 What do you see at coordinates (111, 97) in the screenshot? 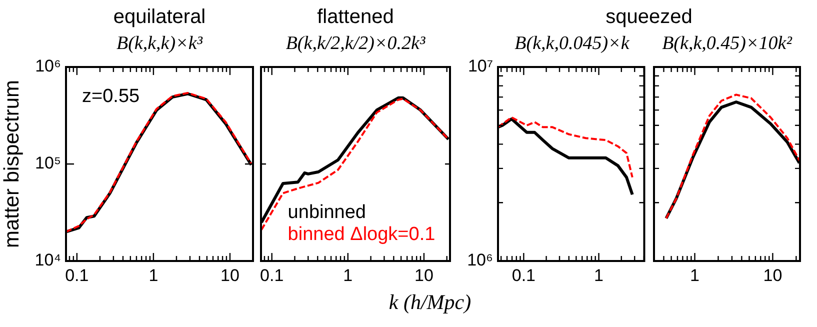
I see `annotation: z=0.55` at bounding box center [111, 97].